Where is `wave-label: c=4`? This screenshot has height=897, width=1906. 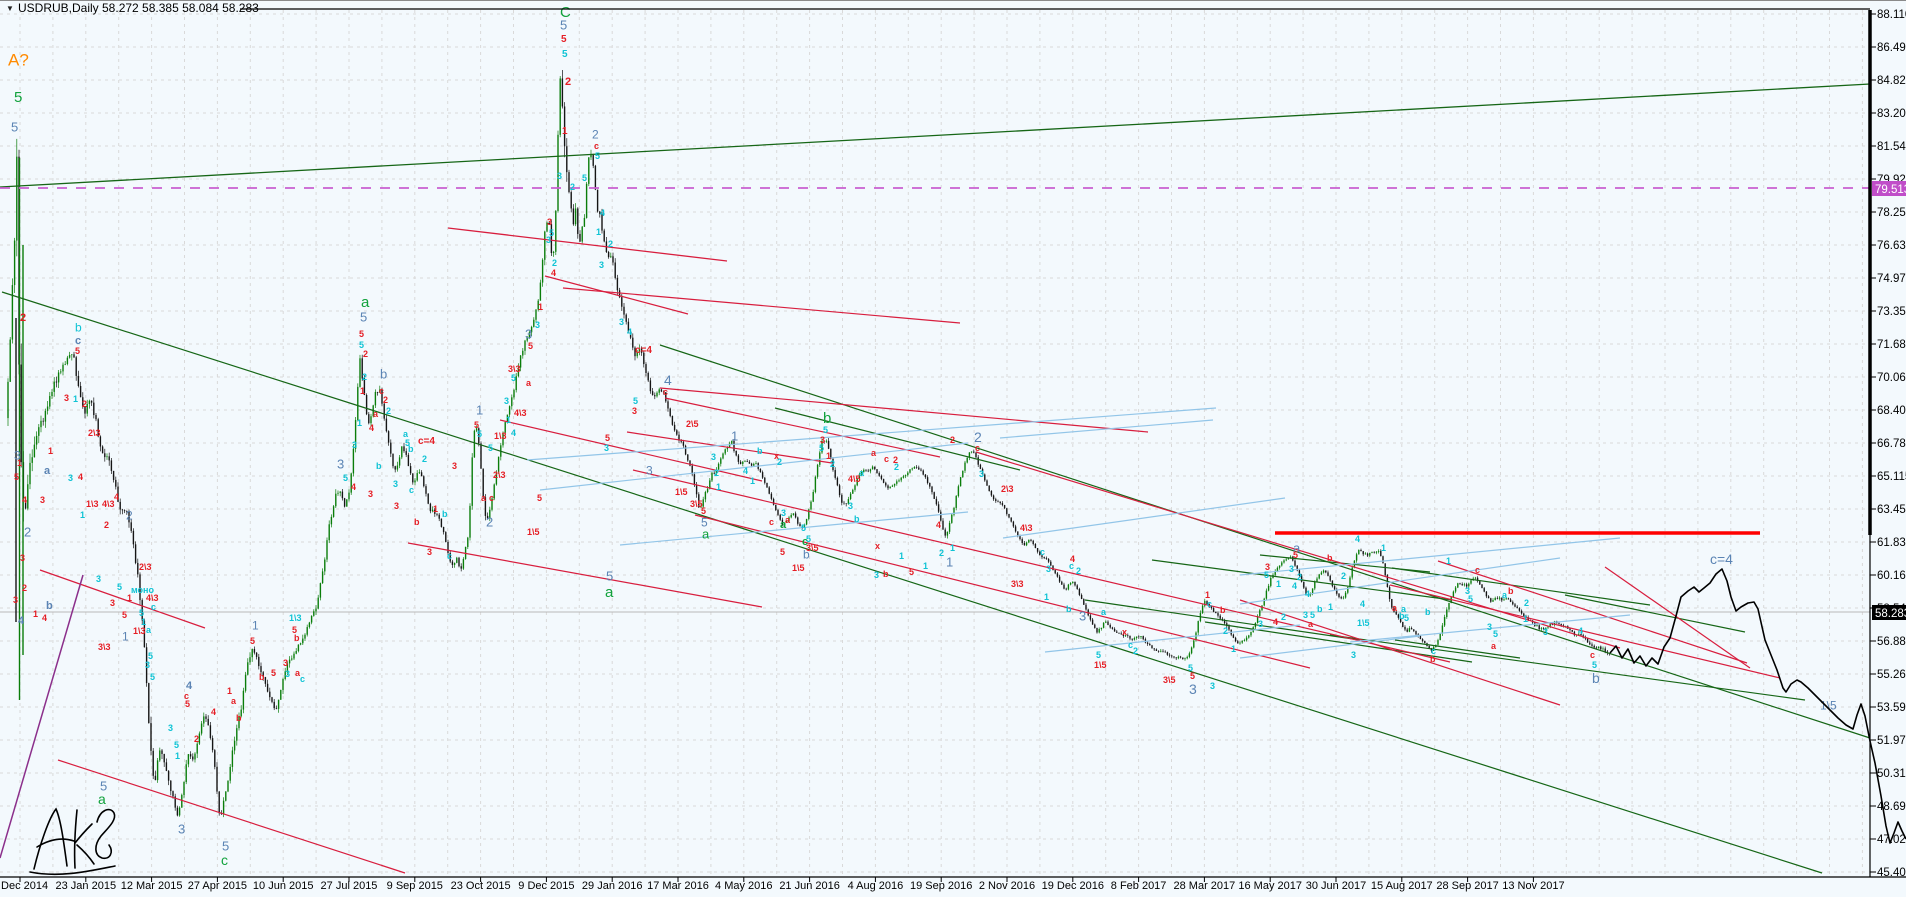
wave-label: c=4 is located at coordinates (1721, 559).